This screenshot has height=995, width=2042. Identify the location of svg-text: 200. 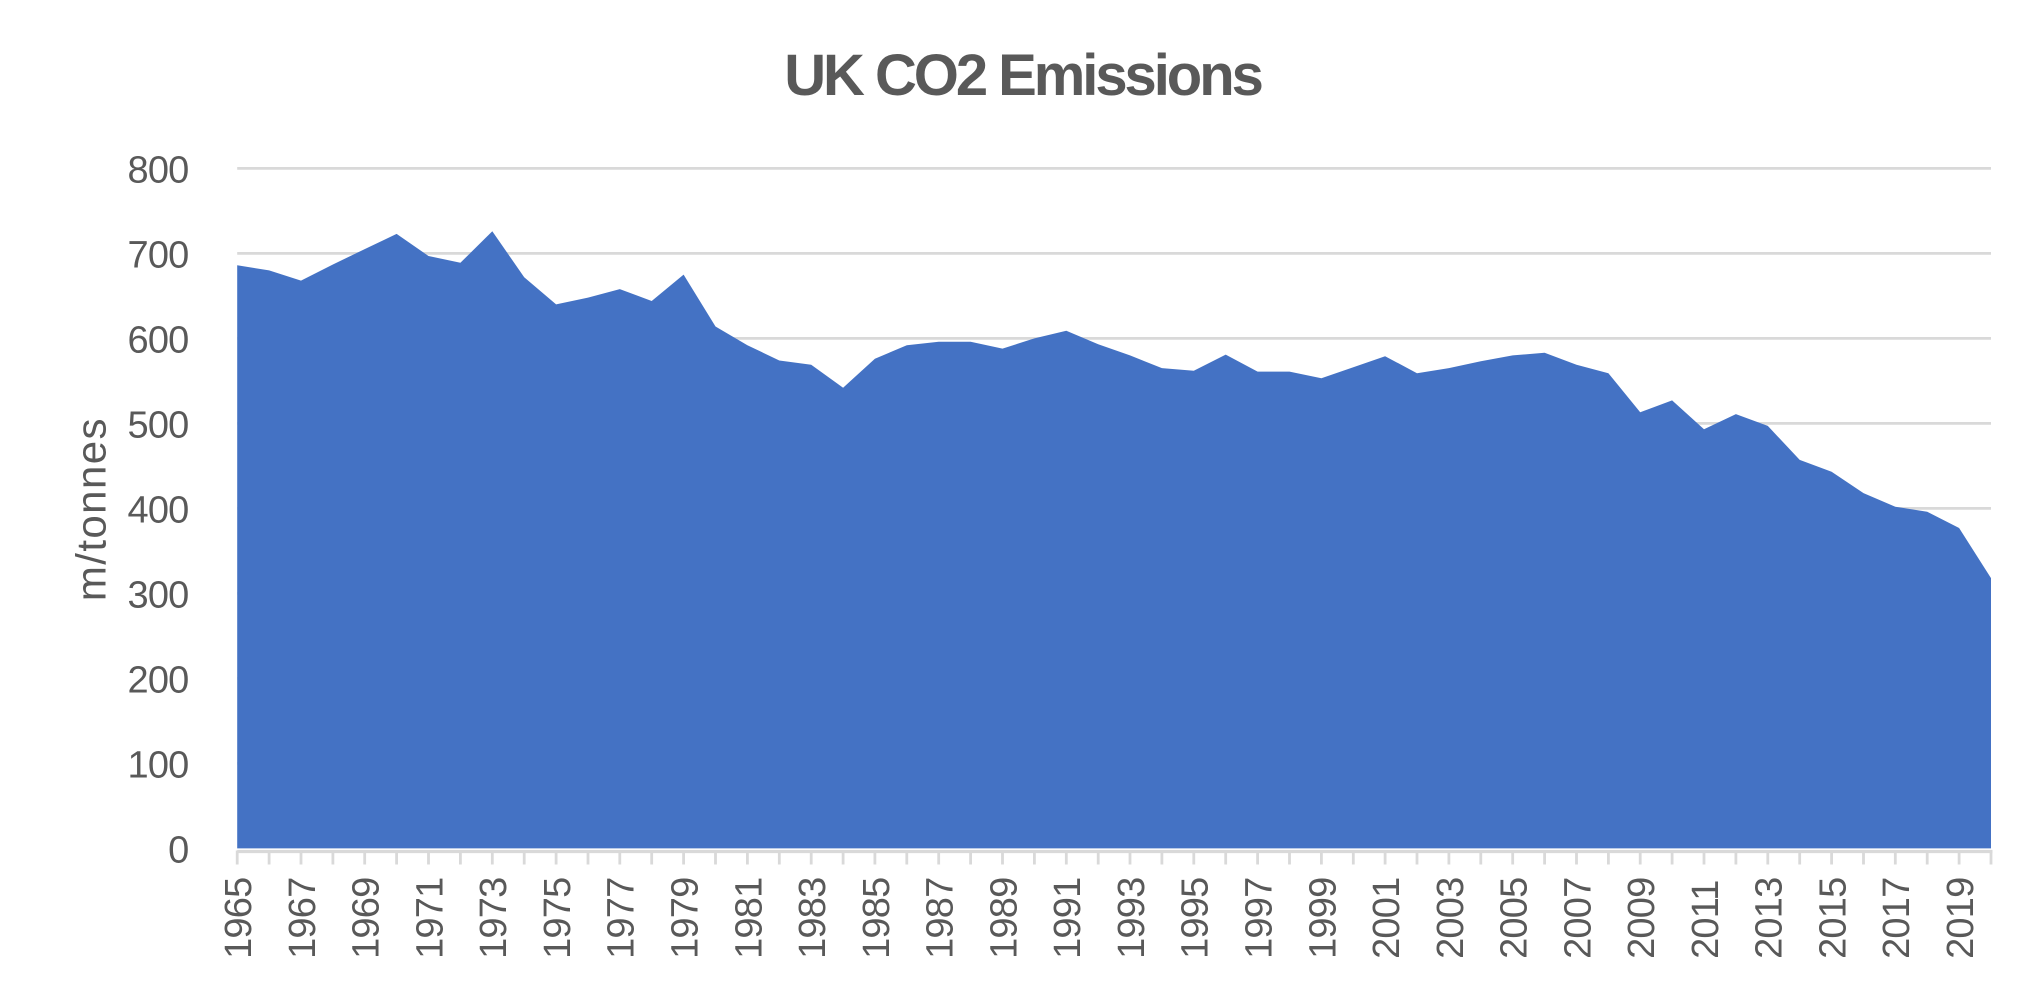
(157, 680).